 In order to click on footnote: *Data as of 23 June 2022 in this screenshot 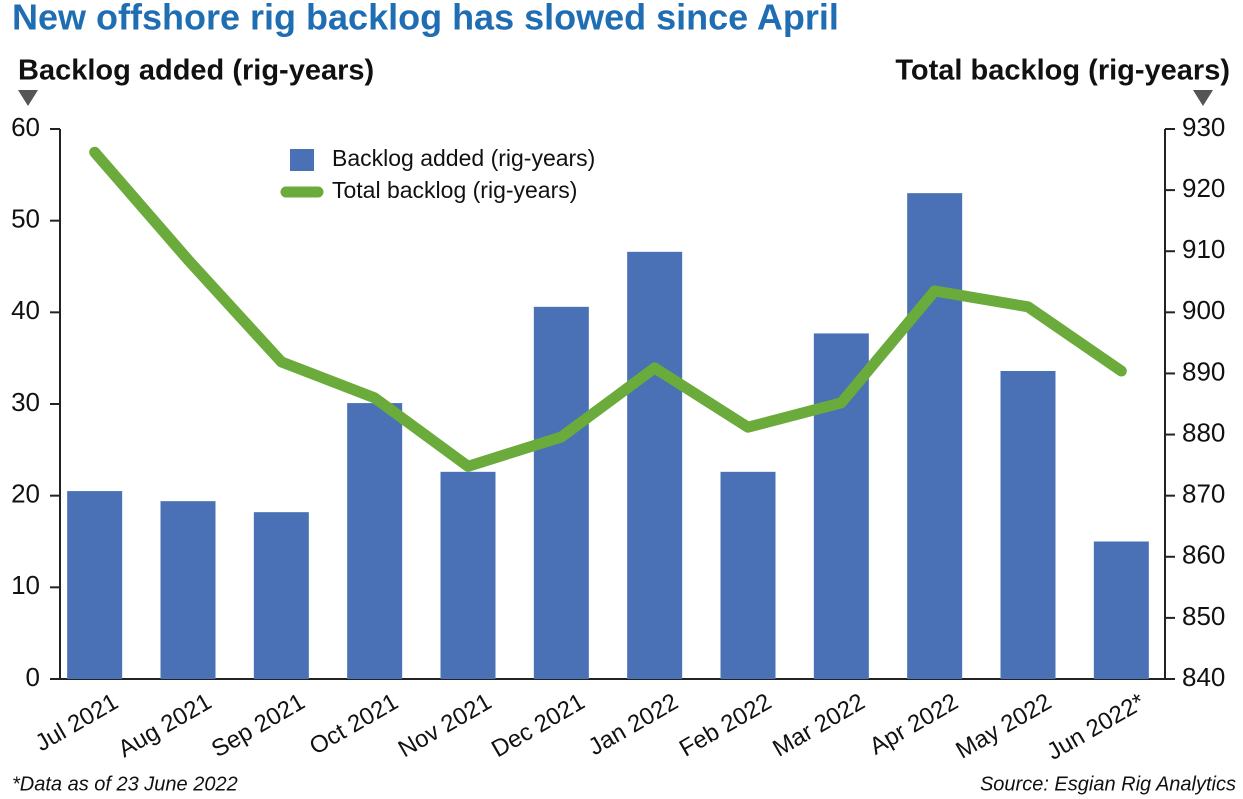, I will do `click(125, 784)`.